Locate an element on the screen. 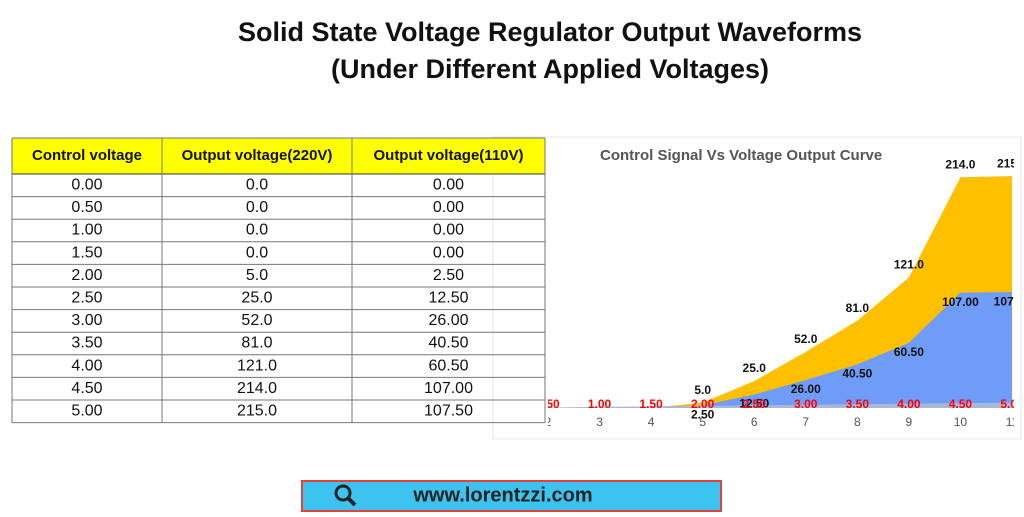 The width and height of the screenshot is (1024, 517). table-cell: 25.0 is located at coordinates (256, 298).